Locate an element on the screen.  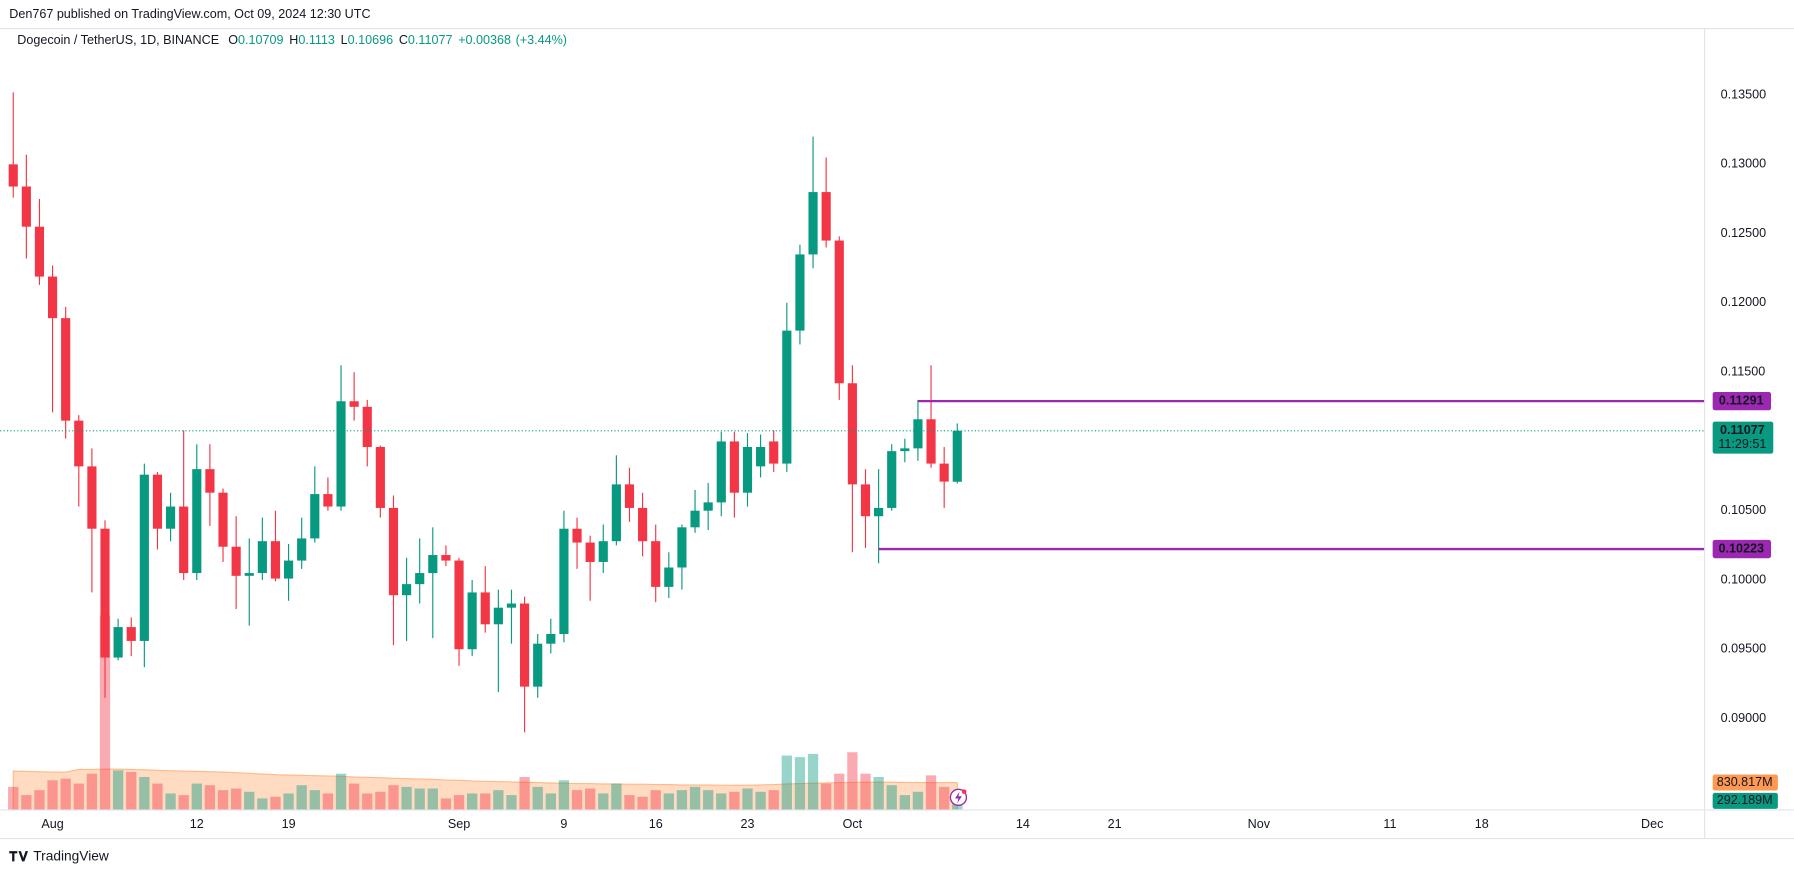
replay-bolt is located at coordinates (958, 797).